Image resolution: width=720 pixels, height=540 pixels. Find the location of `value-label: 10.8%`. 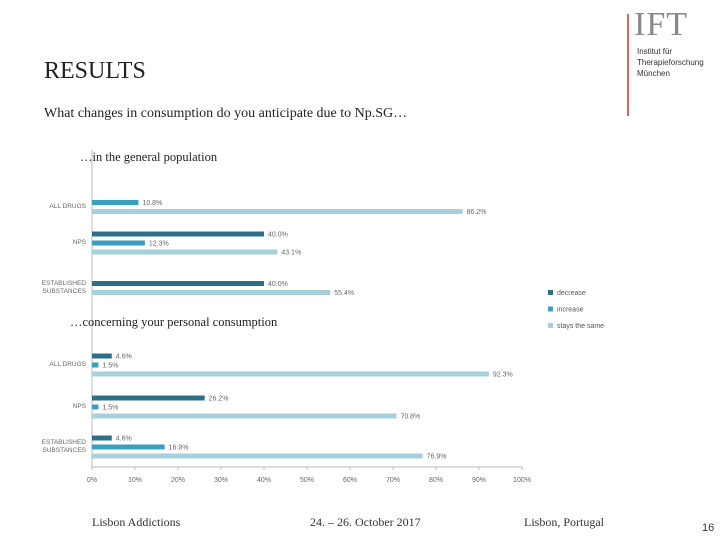

value-label: 10.8% is located at coordinates (152, 203).